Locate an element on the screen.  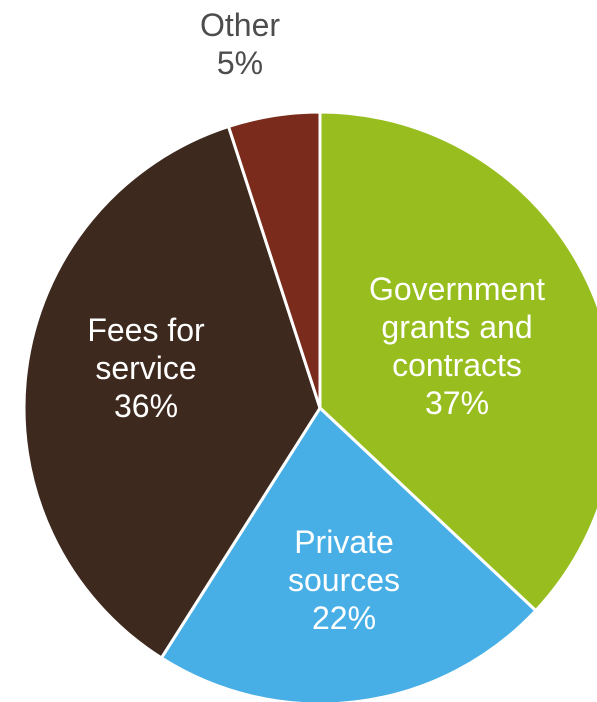
pie-slice-value-0: 37% is located at coordinates (457, 403).